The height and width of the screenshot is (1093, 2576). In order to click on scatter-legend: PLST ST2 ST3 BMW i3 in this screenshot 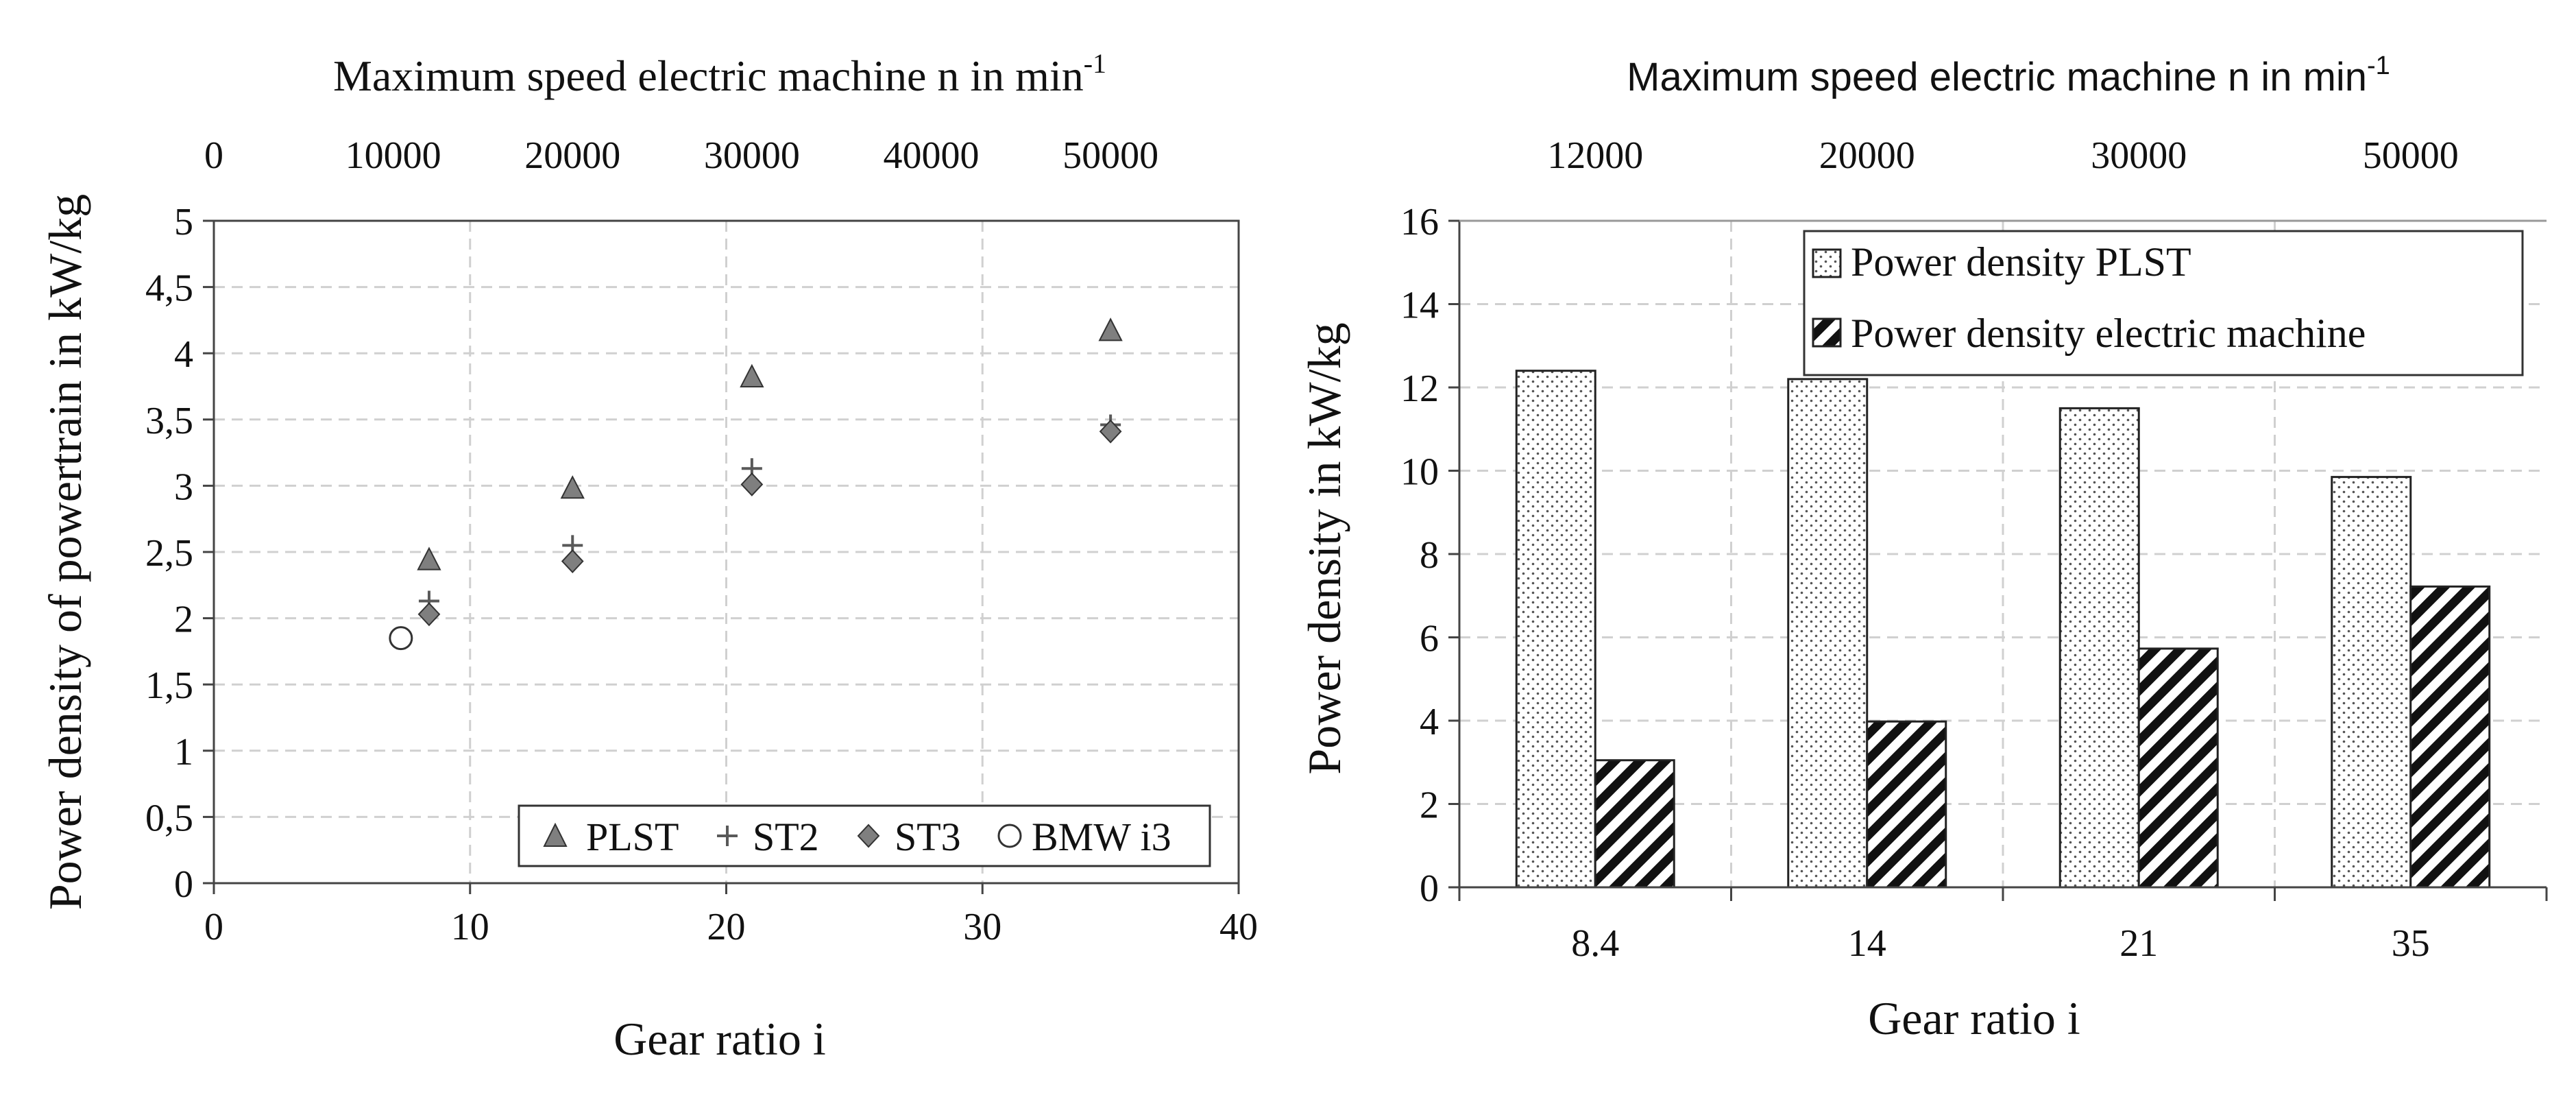, I will do `click(864, 835)`.